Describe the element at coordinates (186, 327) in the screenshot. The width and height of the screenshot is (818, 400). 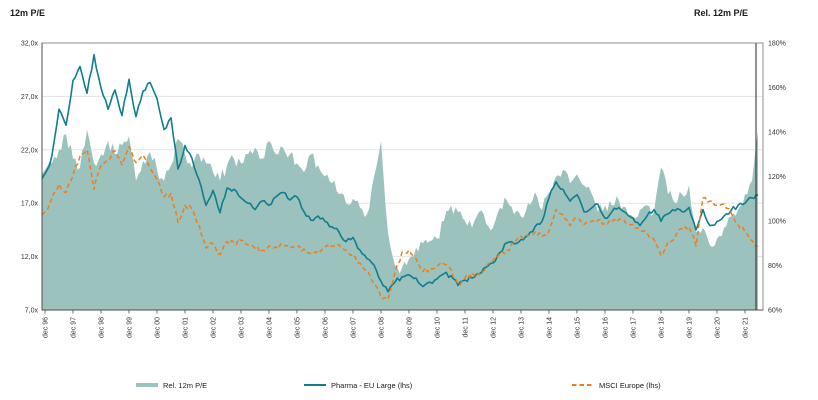
I see `x-tick-label: dec 01` at that location.